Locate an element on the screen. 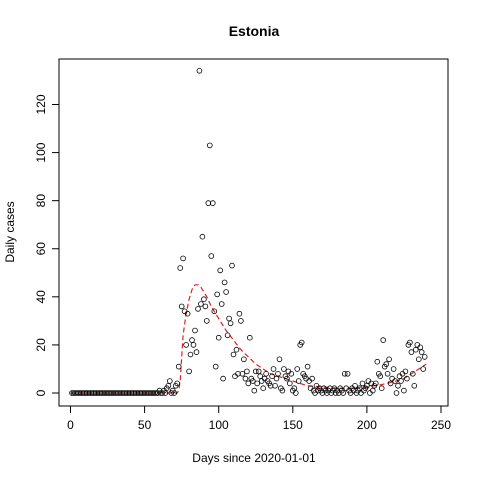 Image resolution: width=480 pixels, height=480 pixels. y-tick-label: 120 is located at coordinates (41, 104).